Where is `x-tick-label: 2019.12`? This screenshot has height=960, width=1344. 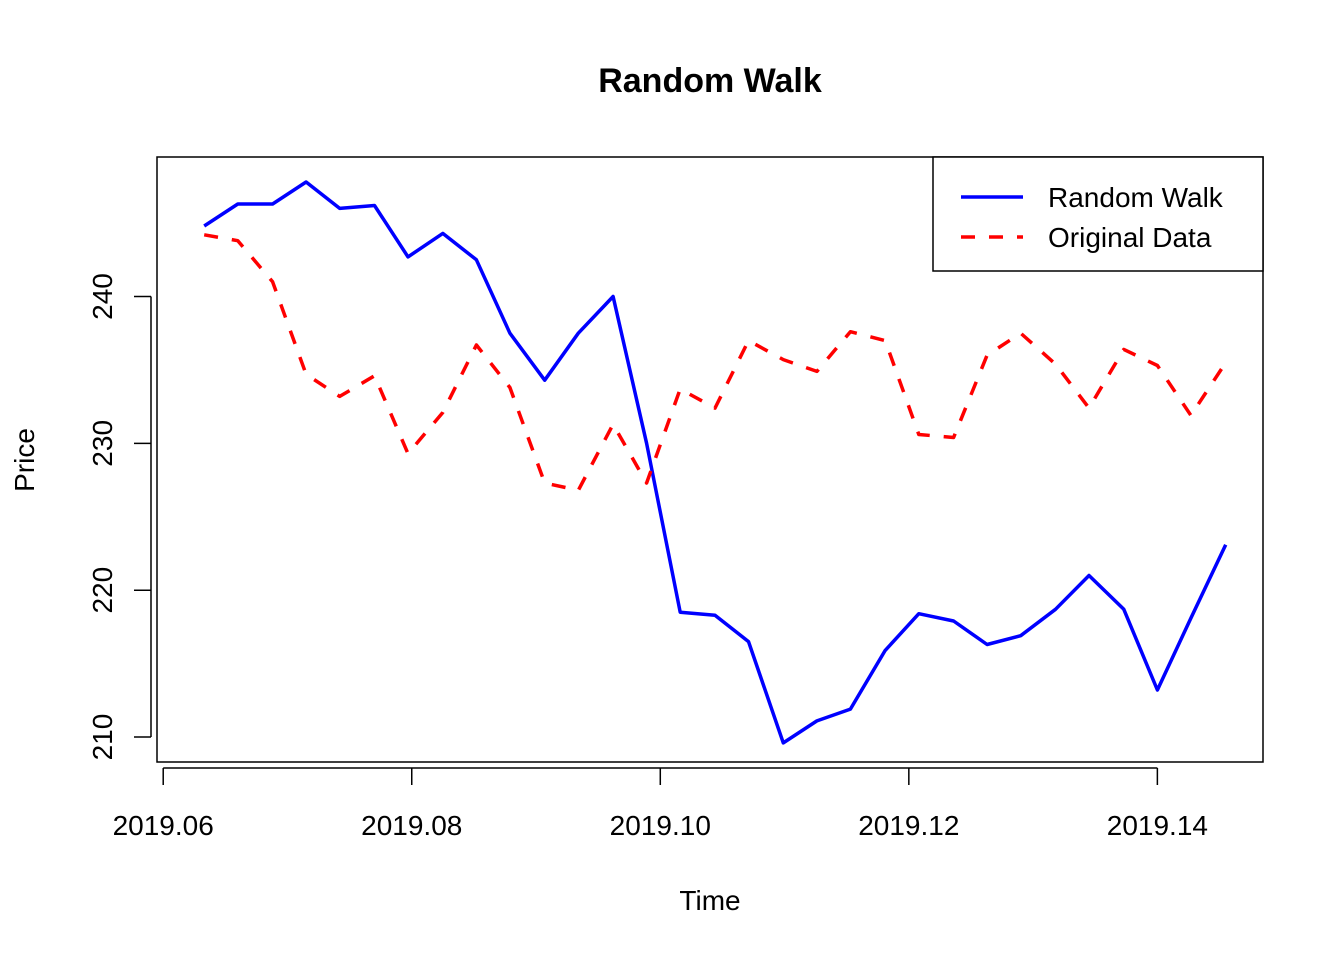 x-tick-label: 2019.12 is located at coordinates (908, 825).